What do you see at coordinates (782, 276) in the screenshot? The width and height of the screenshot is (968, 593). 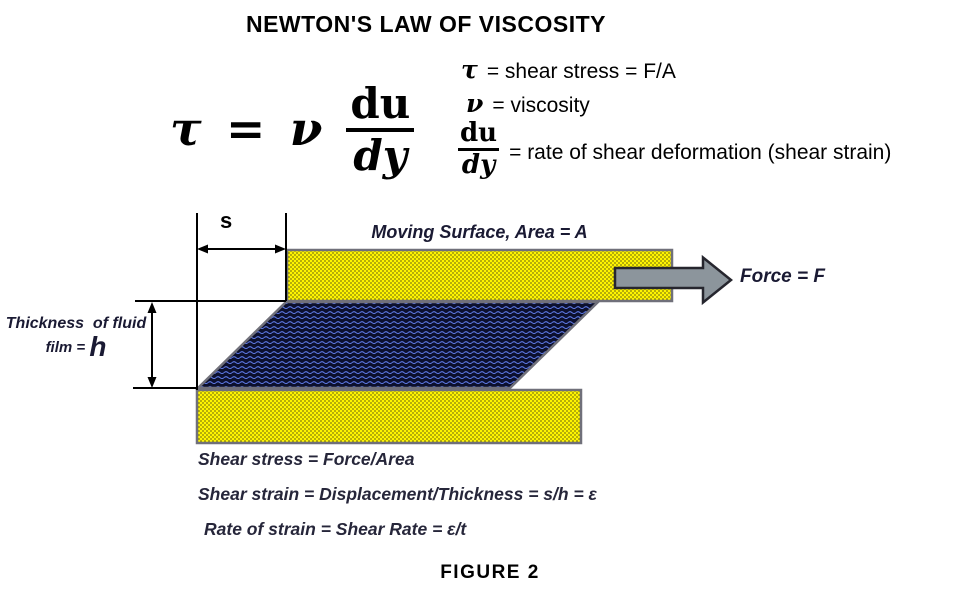 I see `force-label: Force = F` at bounding box center [782, 276].